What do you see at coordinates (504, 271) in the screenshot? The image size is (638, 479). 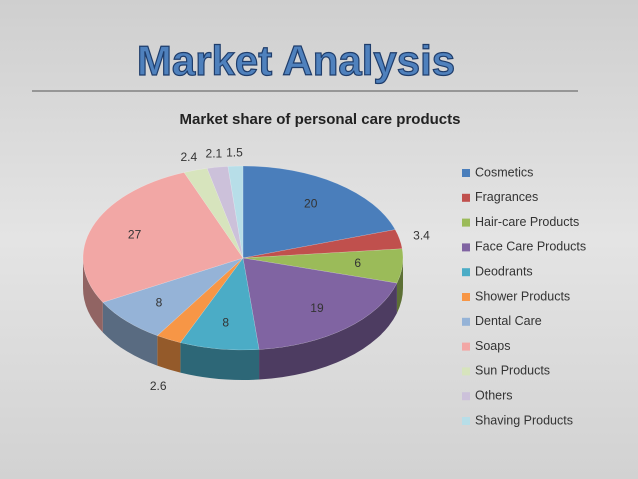 I see `legend-label: Deodrants` at bounding box center [504, 271].